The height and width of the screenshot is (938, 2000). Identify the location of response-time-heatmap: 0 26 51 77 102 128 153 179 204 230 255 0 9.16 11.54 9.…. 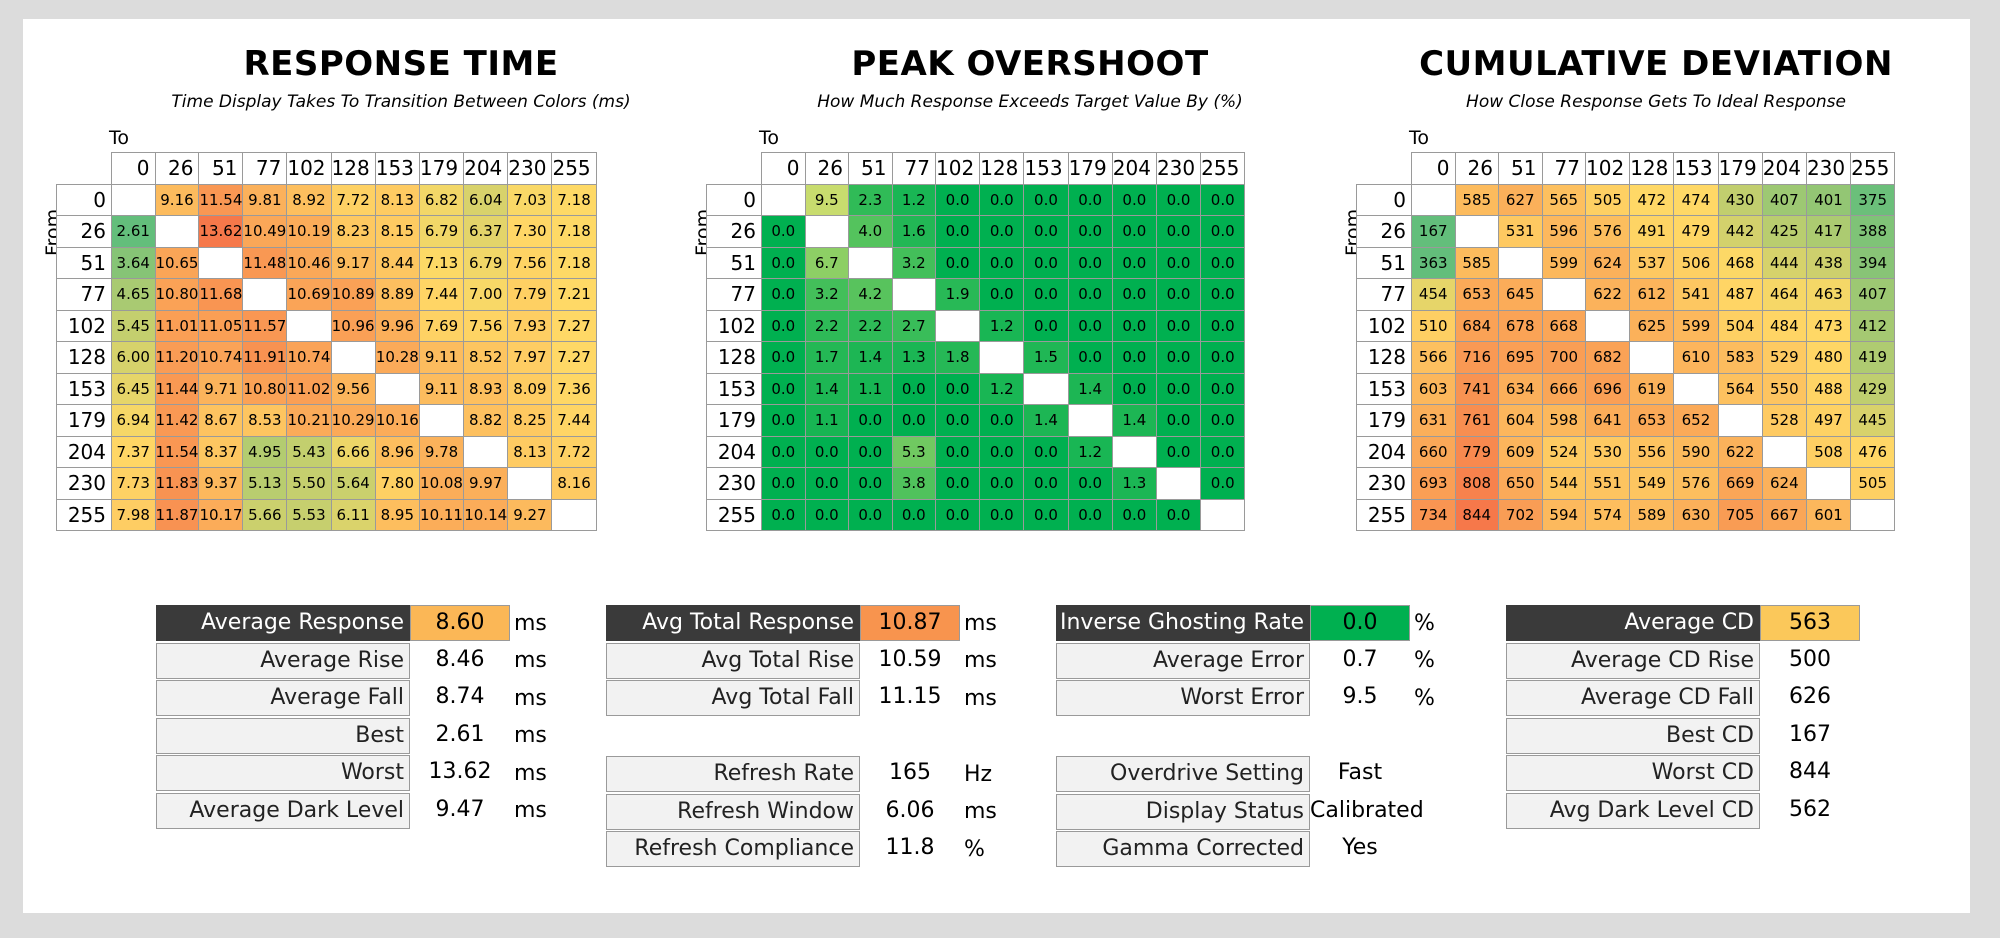
(326, 341).